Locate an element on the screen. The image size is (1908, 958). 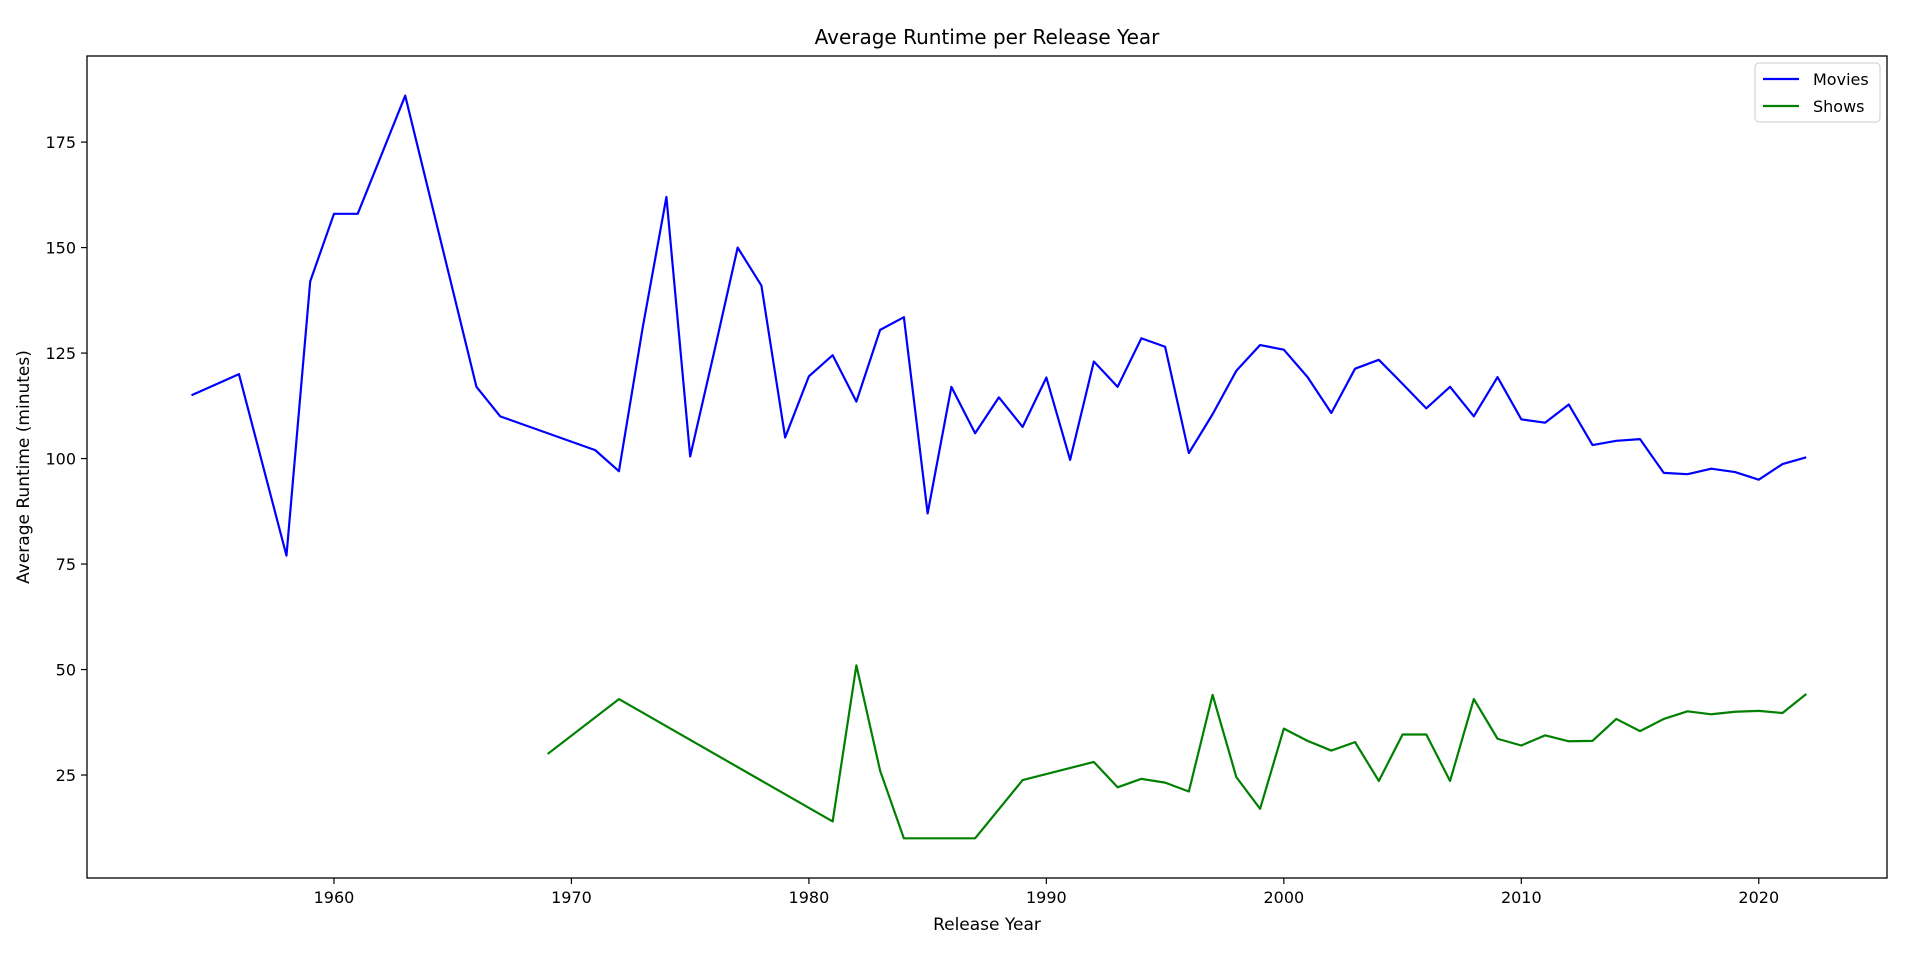
chart-title: Average Runtime per Release Year is located at coordinates (988, 37).